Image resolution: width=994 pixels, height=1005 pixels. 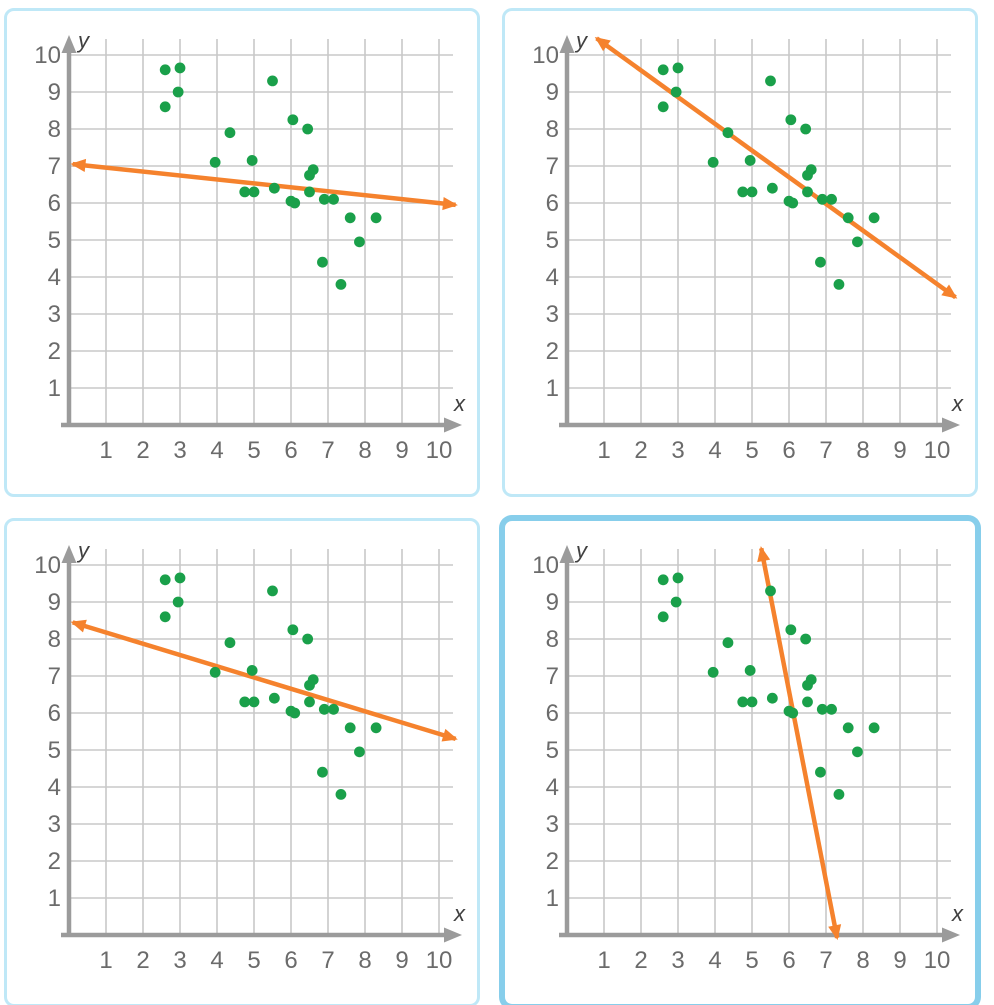 I want to click on x-tick-label: 4, so click(x=714, y=960).